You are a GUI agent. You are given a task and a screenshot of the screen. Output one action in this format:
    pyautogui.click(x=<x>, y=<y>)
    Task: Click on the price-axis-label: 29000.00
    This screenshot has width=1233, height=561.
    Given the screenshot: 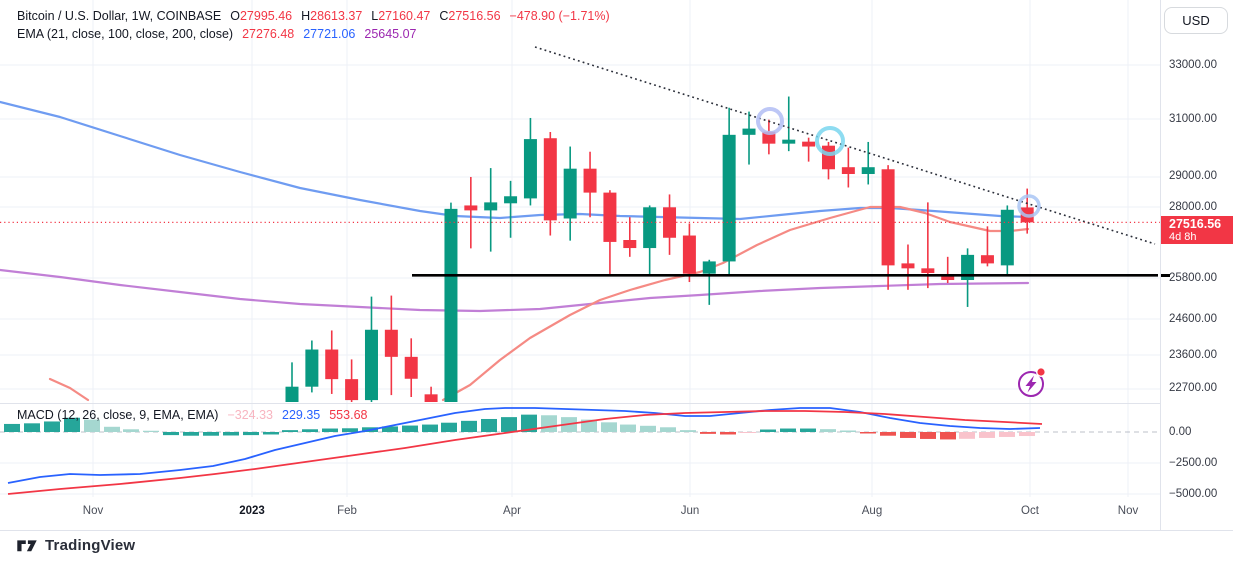 What is the action you would take?
    pyautogui.click(x=1193, y=176)
    